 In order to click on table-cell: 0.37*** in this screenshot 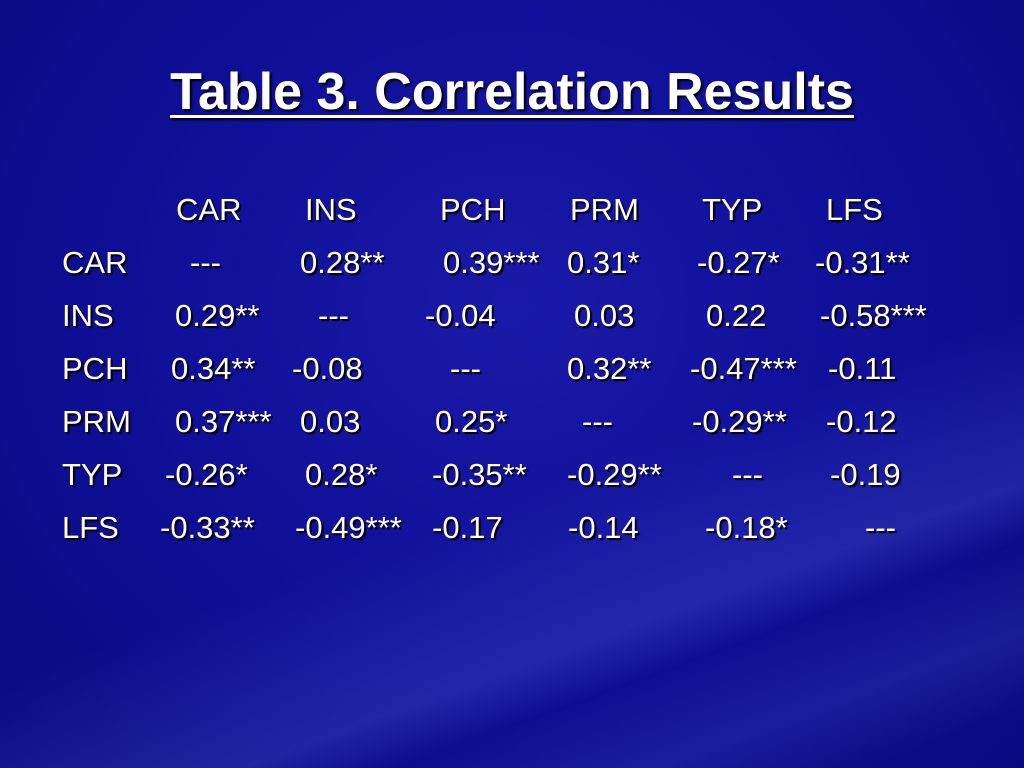, I will do `click(223, 421)`.